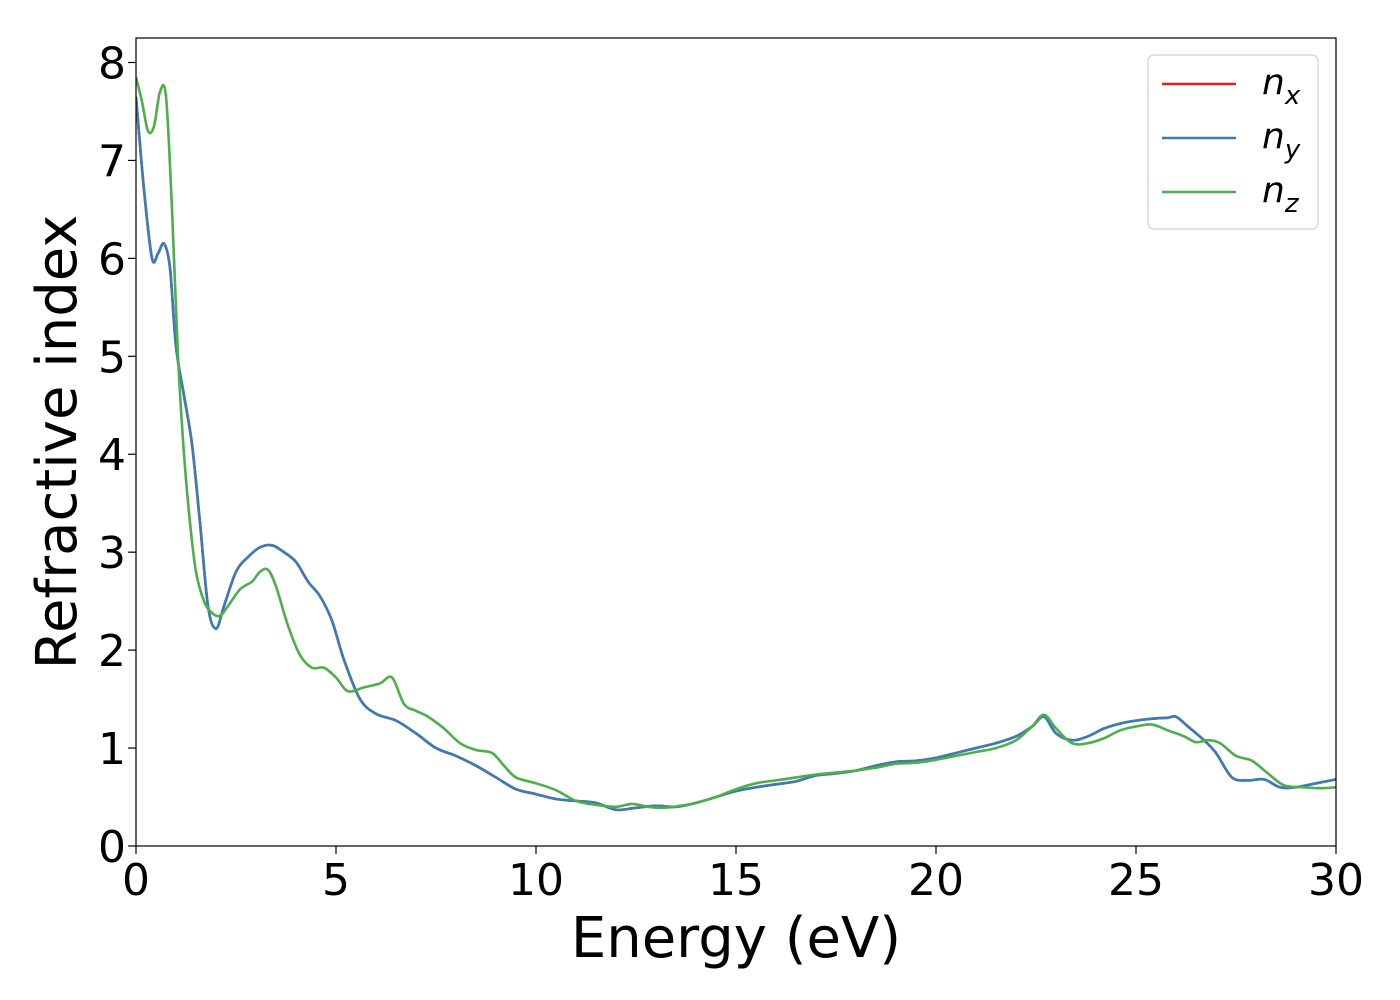  What do you see at coordinates (536, 880) in the screenshot?
I see `x-tick-label: 10` at bounding box center [536, 880].